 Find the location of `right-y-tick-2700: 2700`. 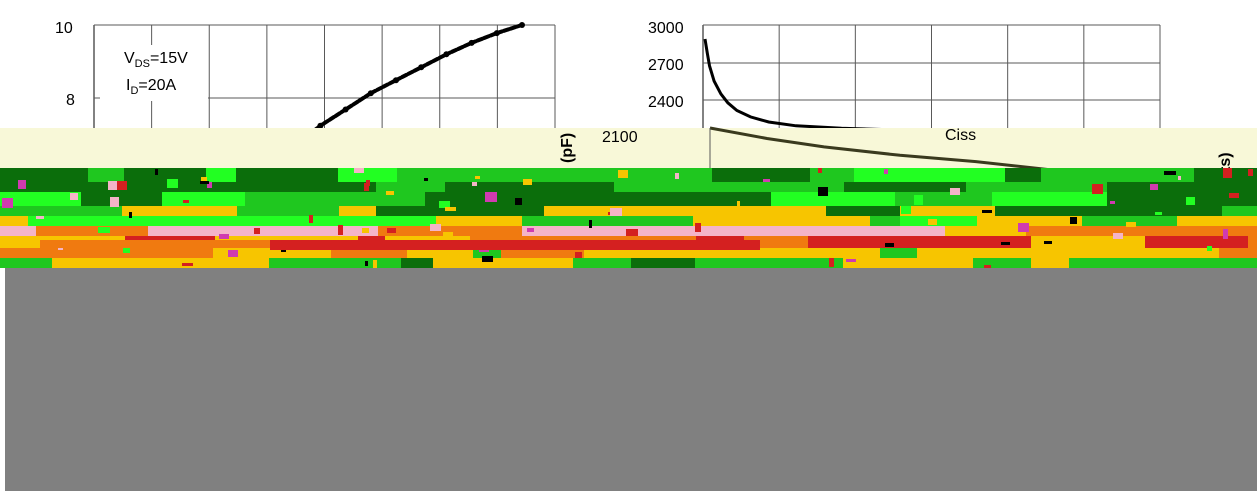

right-y-tick-2700: 2700 is located at coordinates (666, 65).